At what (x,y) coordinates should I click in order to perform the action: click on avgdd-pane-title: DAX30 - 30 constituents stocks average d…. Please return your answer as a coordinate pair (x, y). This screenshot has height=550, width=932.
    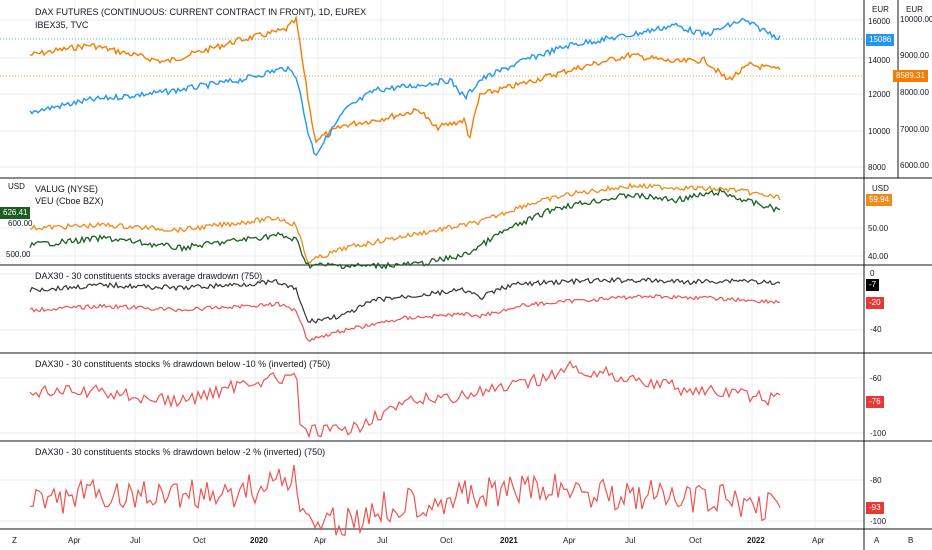
    Looking at the image, I should click on (149, 276).